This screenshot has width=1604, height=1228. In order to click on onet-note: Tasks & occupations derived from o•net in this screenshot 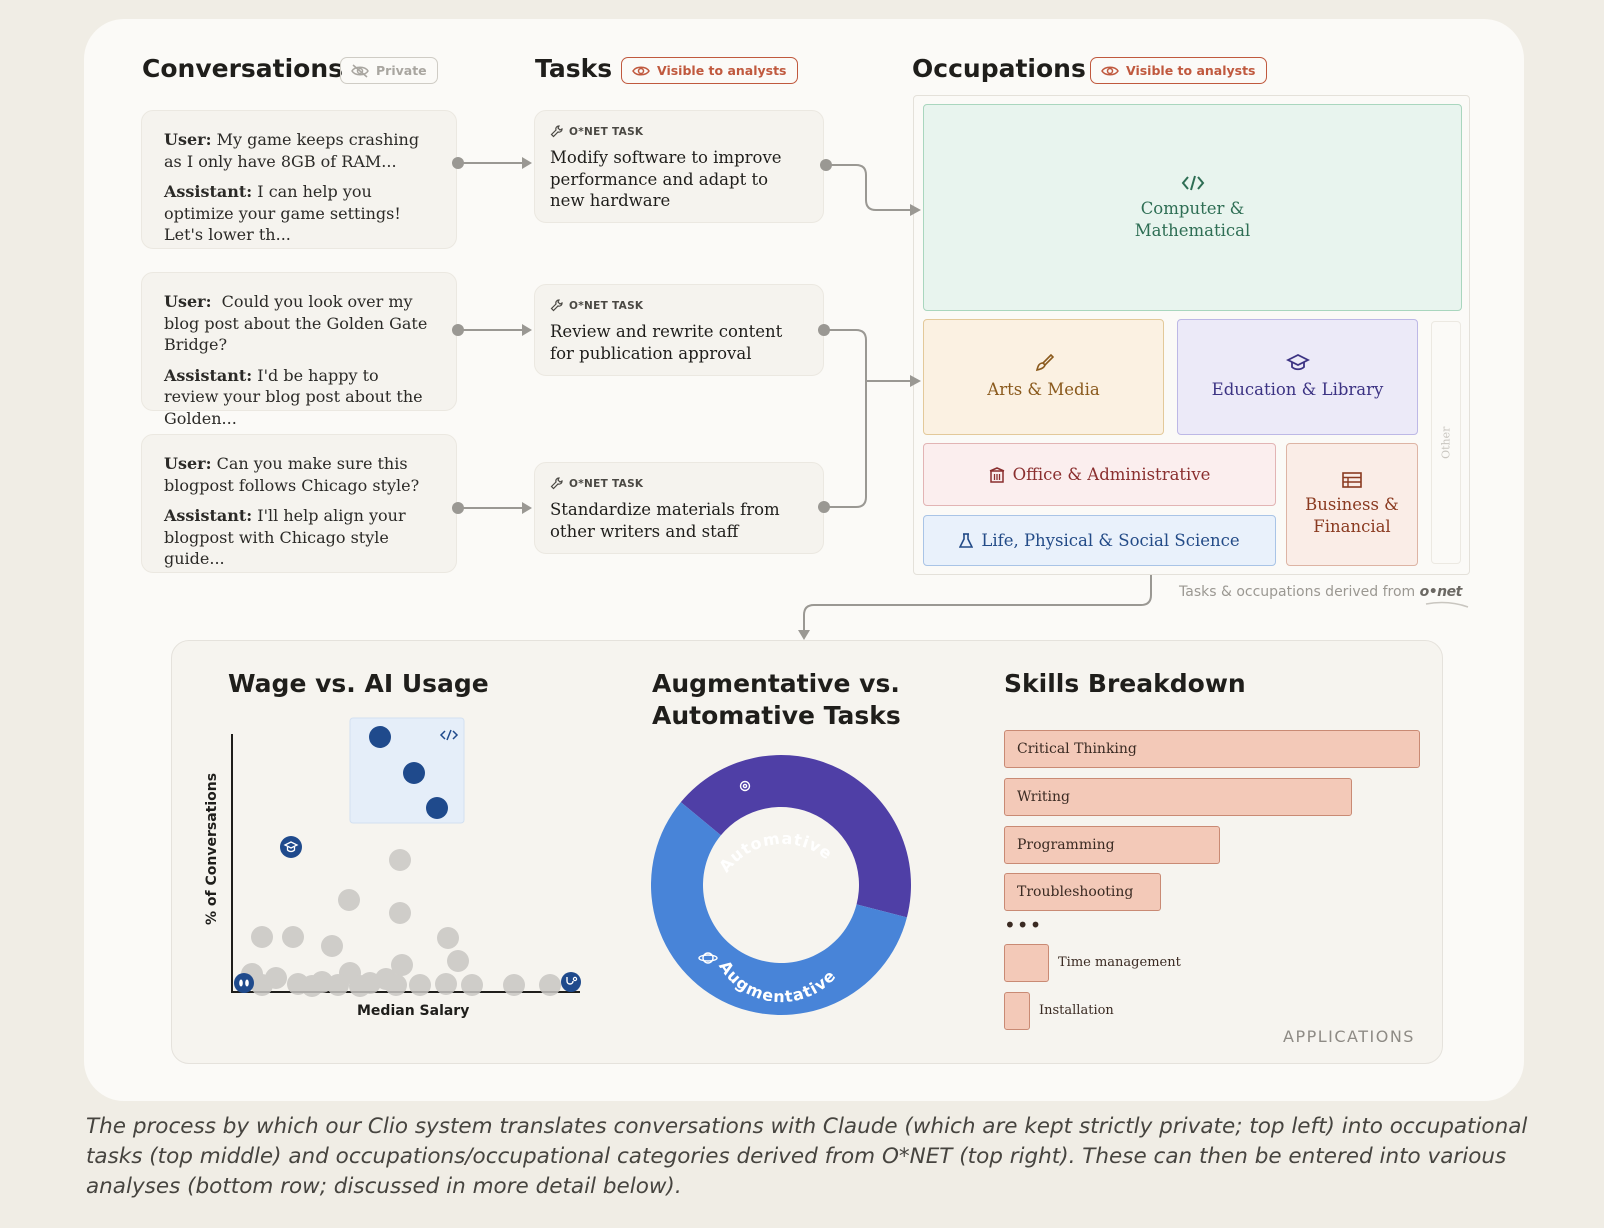, I will do `click(1320, 592)`.